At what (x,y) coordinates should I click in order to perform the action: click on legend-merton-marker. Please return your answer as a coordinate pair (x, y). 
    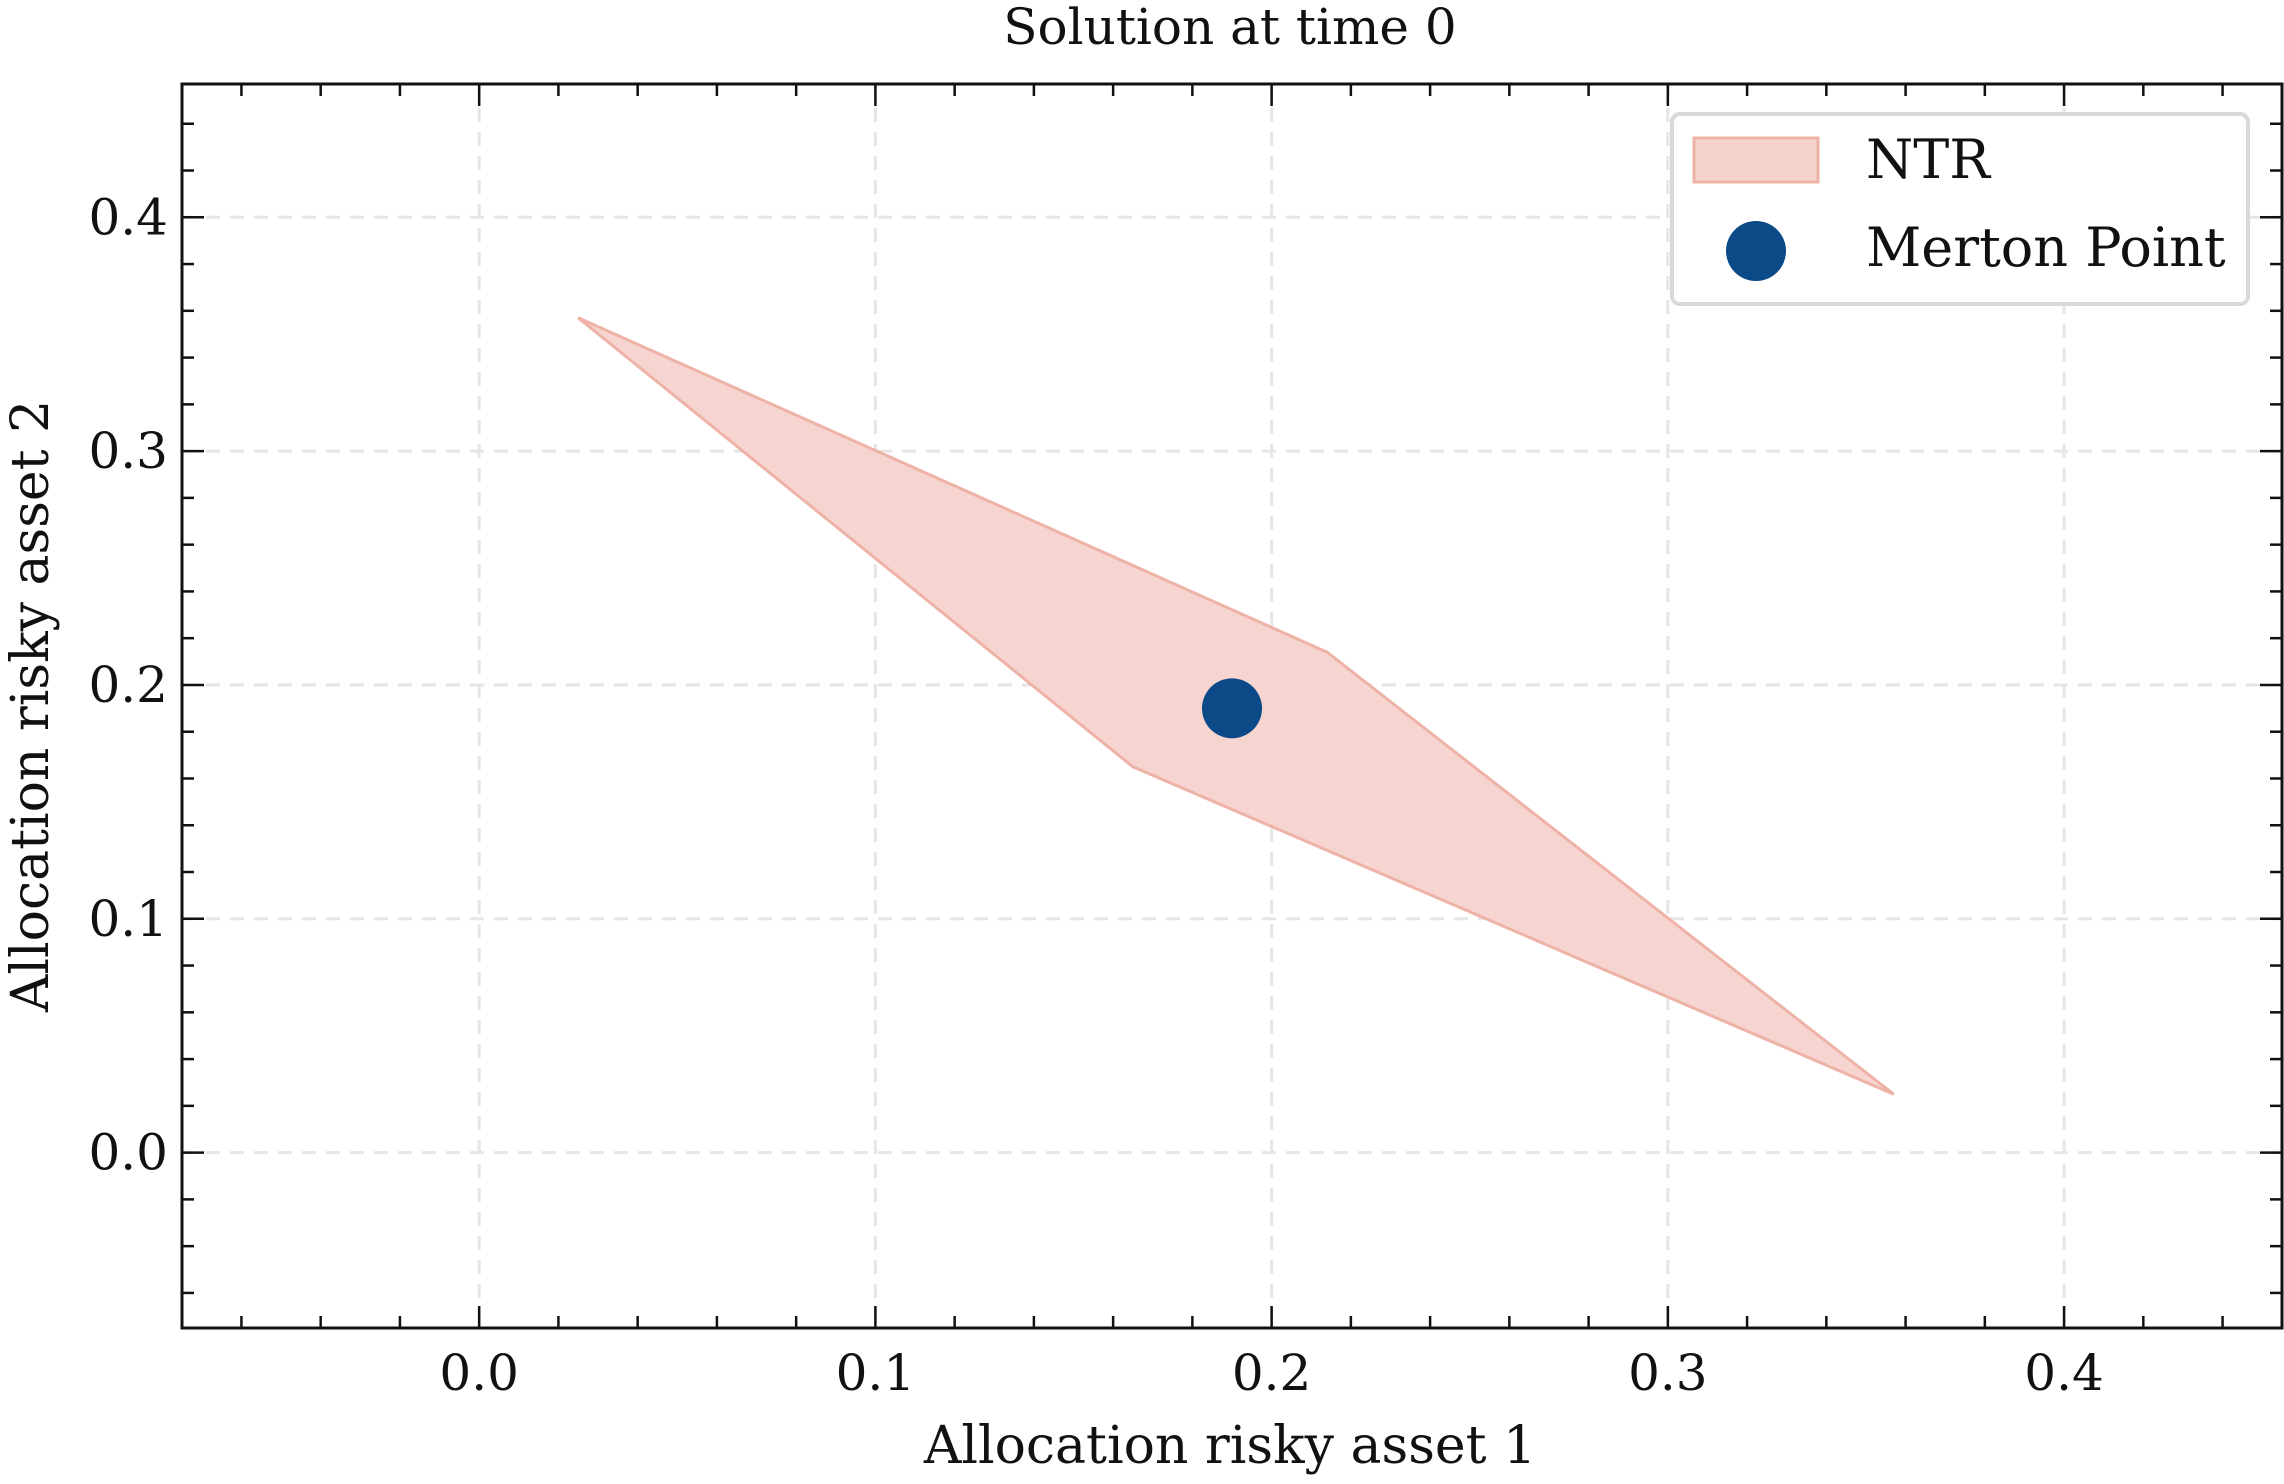
    Looking at the image, I should click on (1756, 251).